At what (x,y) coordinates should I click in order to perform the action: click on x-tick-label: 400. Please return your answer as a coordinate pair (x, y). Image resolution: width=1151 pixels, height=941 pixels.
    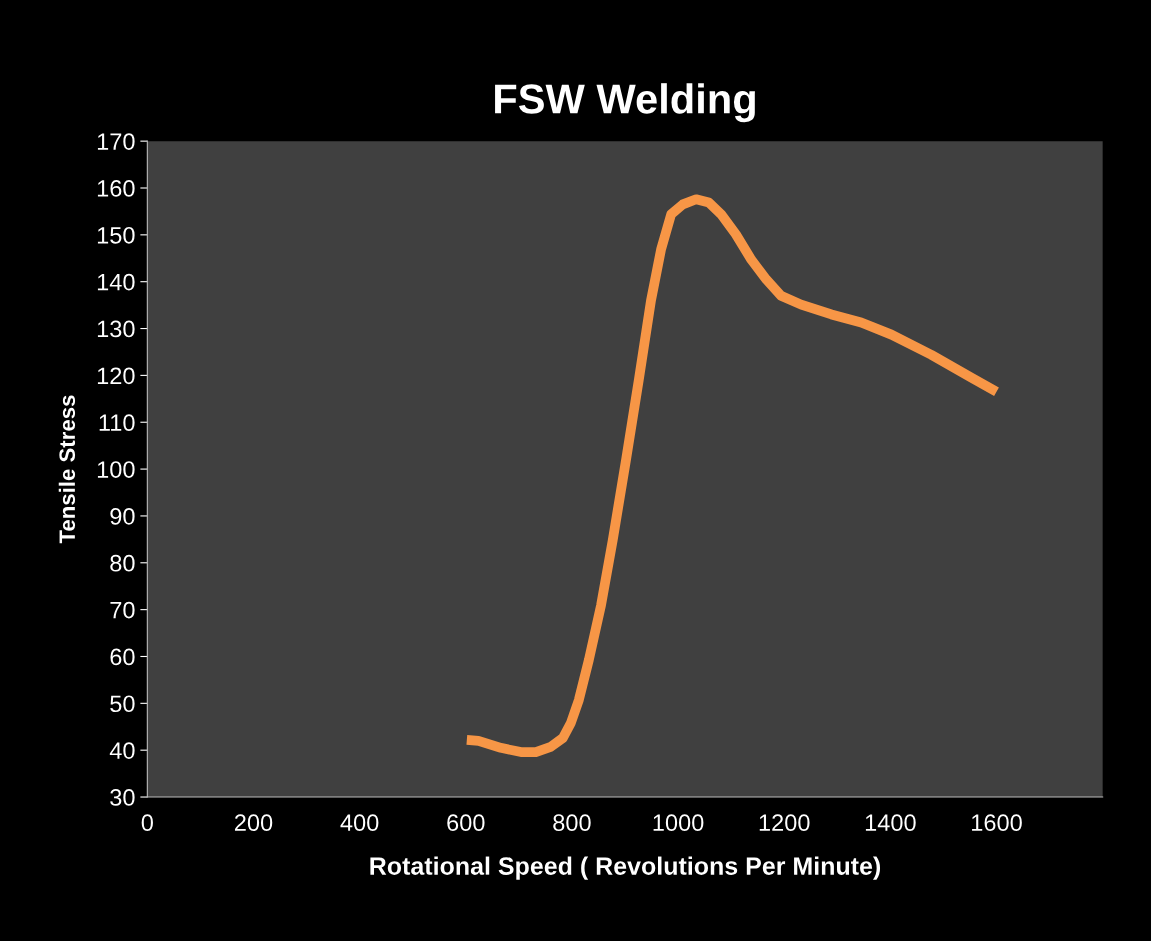
    Looking at the image, I should click on (359, 823).